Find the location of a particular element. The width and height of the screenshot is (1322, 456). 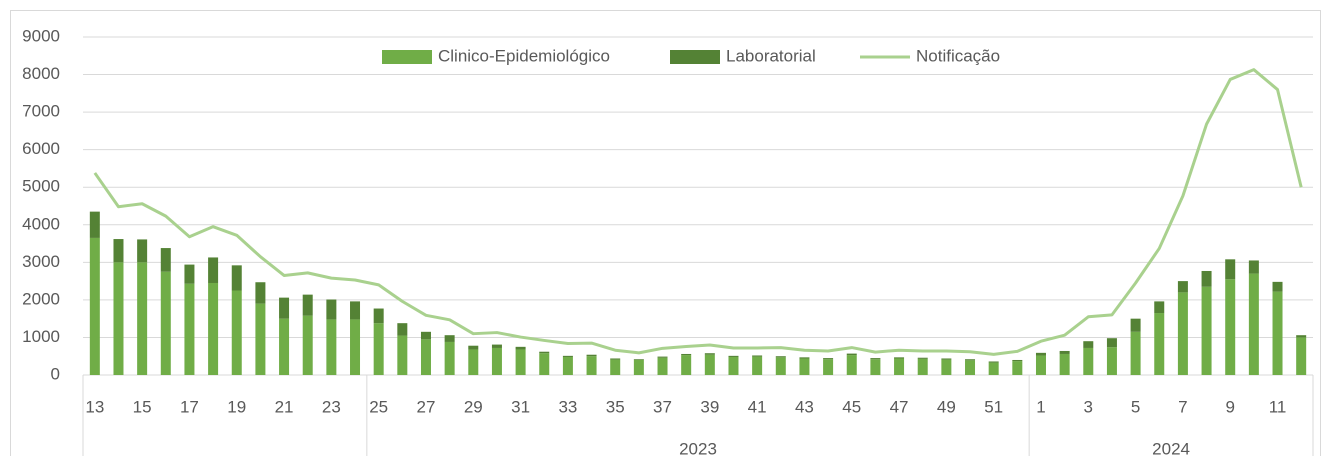

x-tick-label: 11 is located at coordinates (1278, 406).